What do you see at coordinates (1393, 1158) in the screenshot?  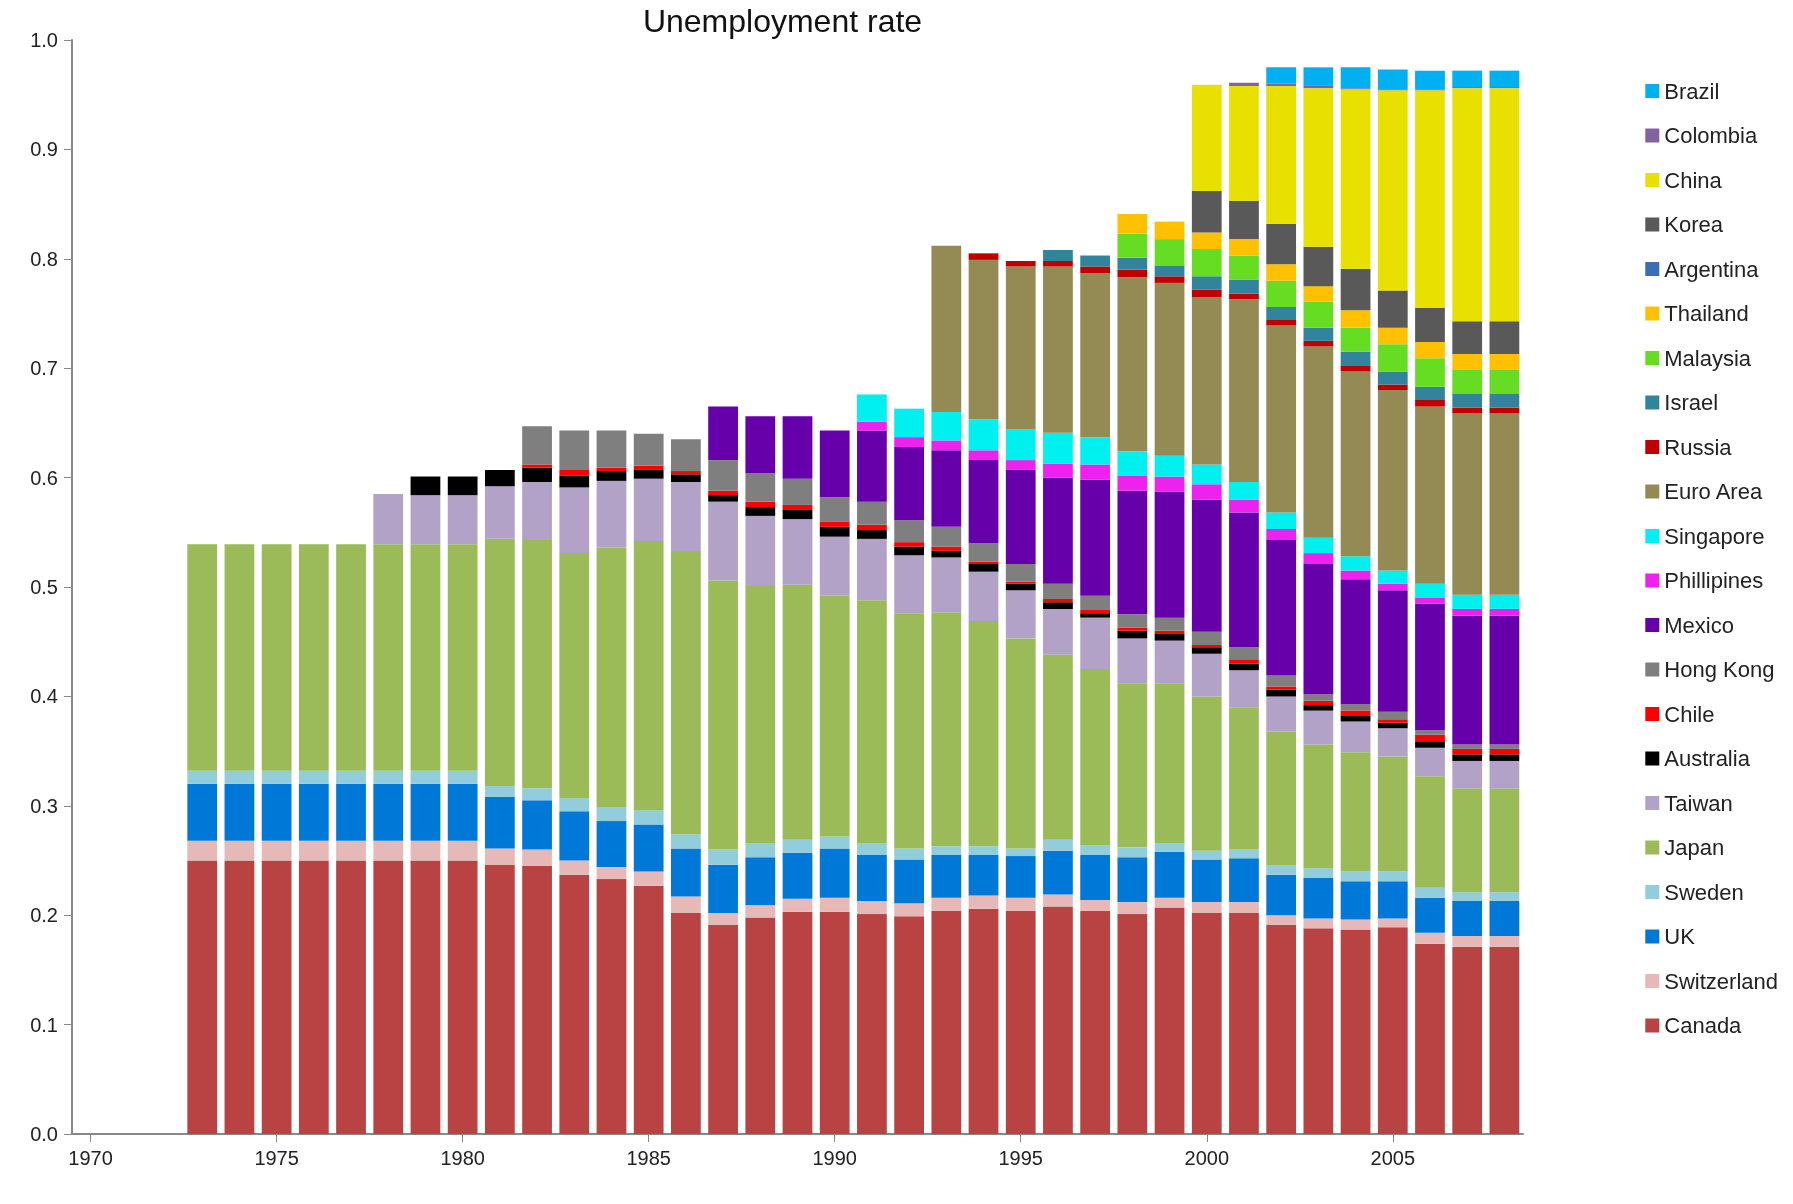 I see `x-tick-label: 2005` at bounding box center [1393, 1158].